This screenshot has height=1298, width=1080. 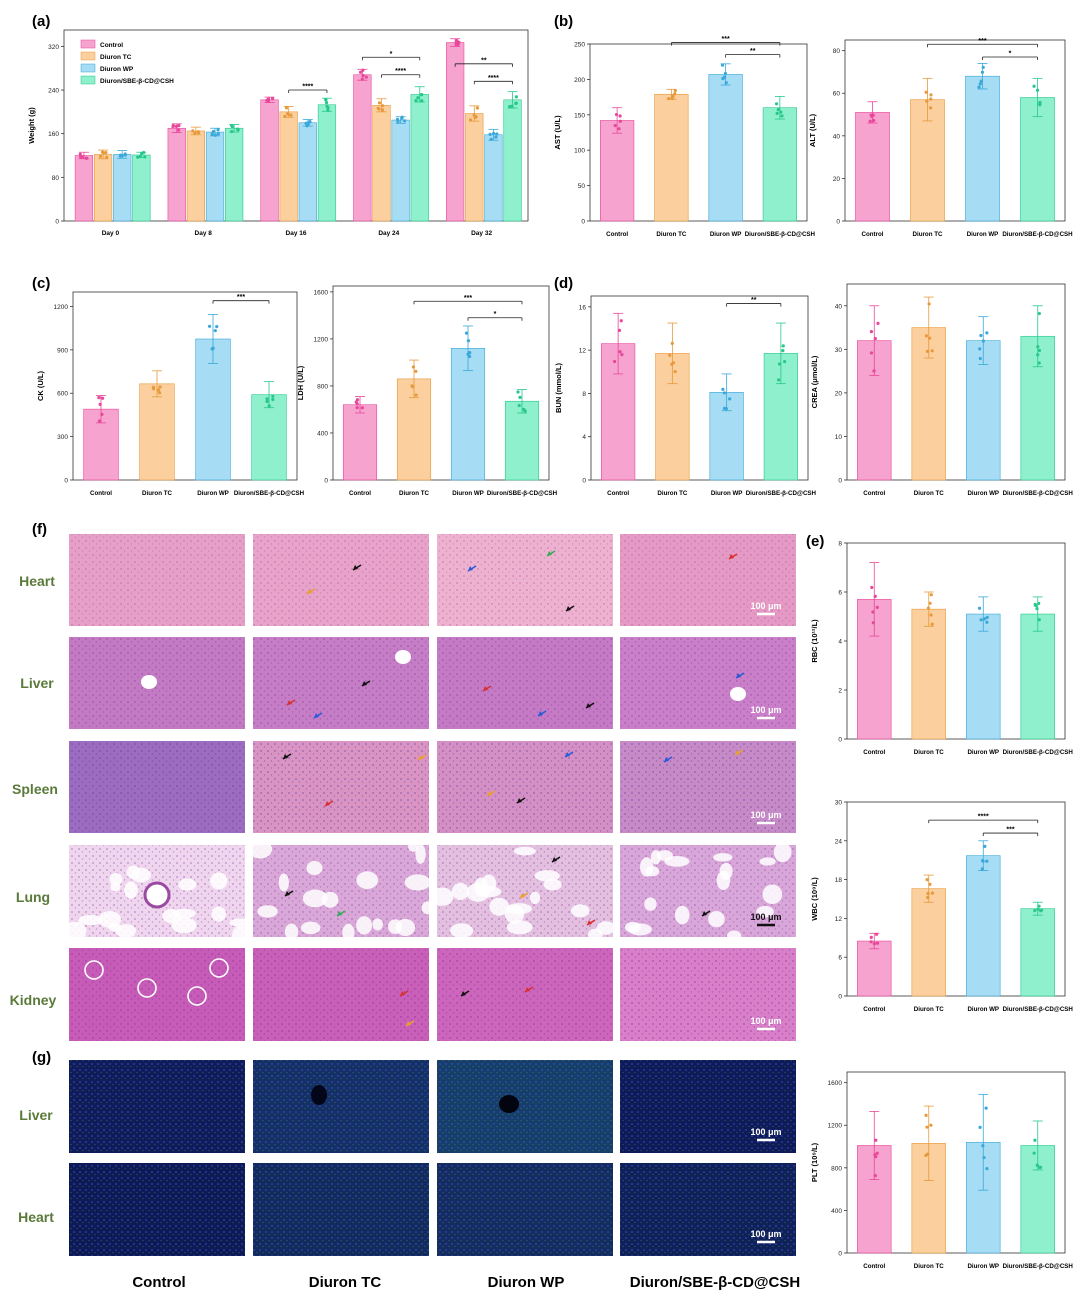 What do you see at coordinates (241, 297) in the screenshot?
I see `ck-0-sig-label: ***` at bounding box center [241, 297].